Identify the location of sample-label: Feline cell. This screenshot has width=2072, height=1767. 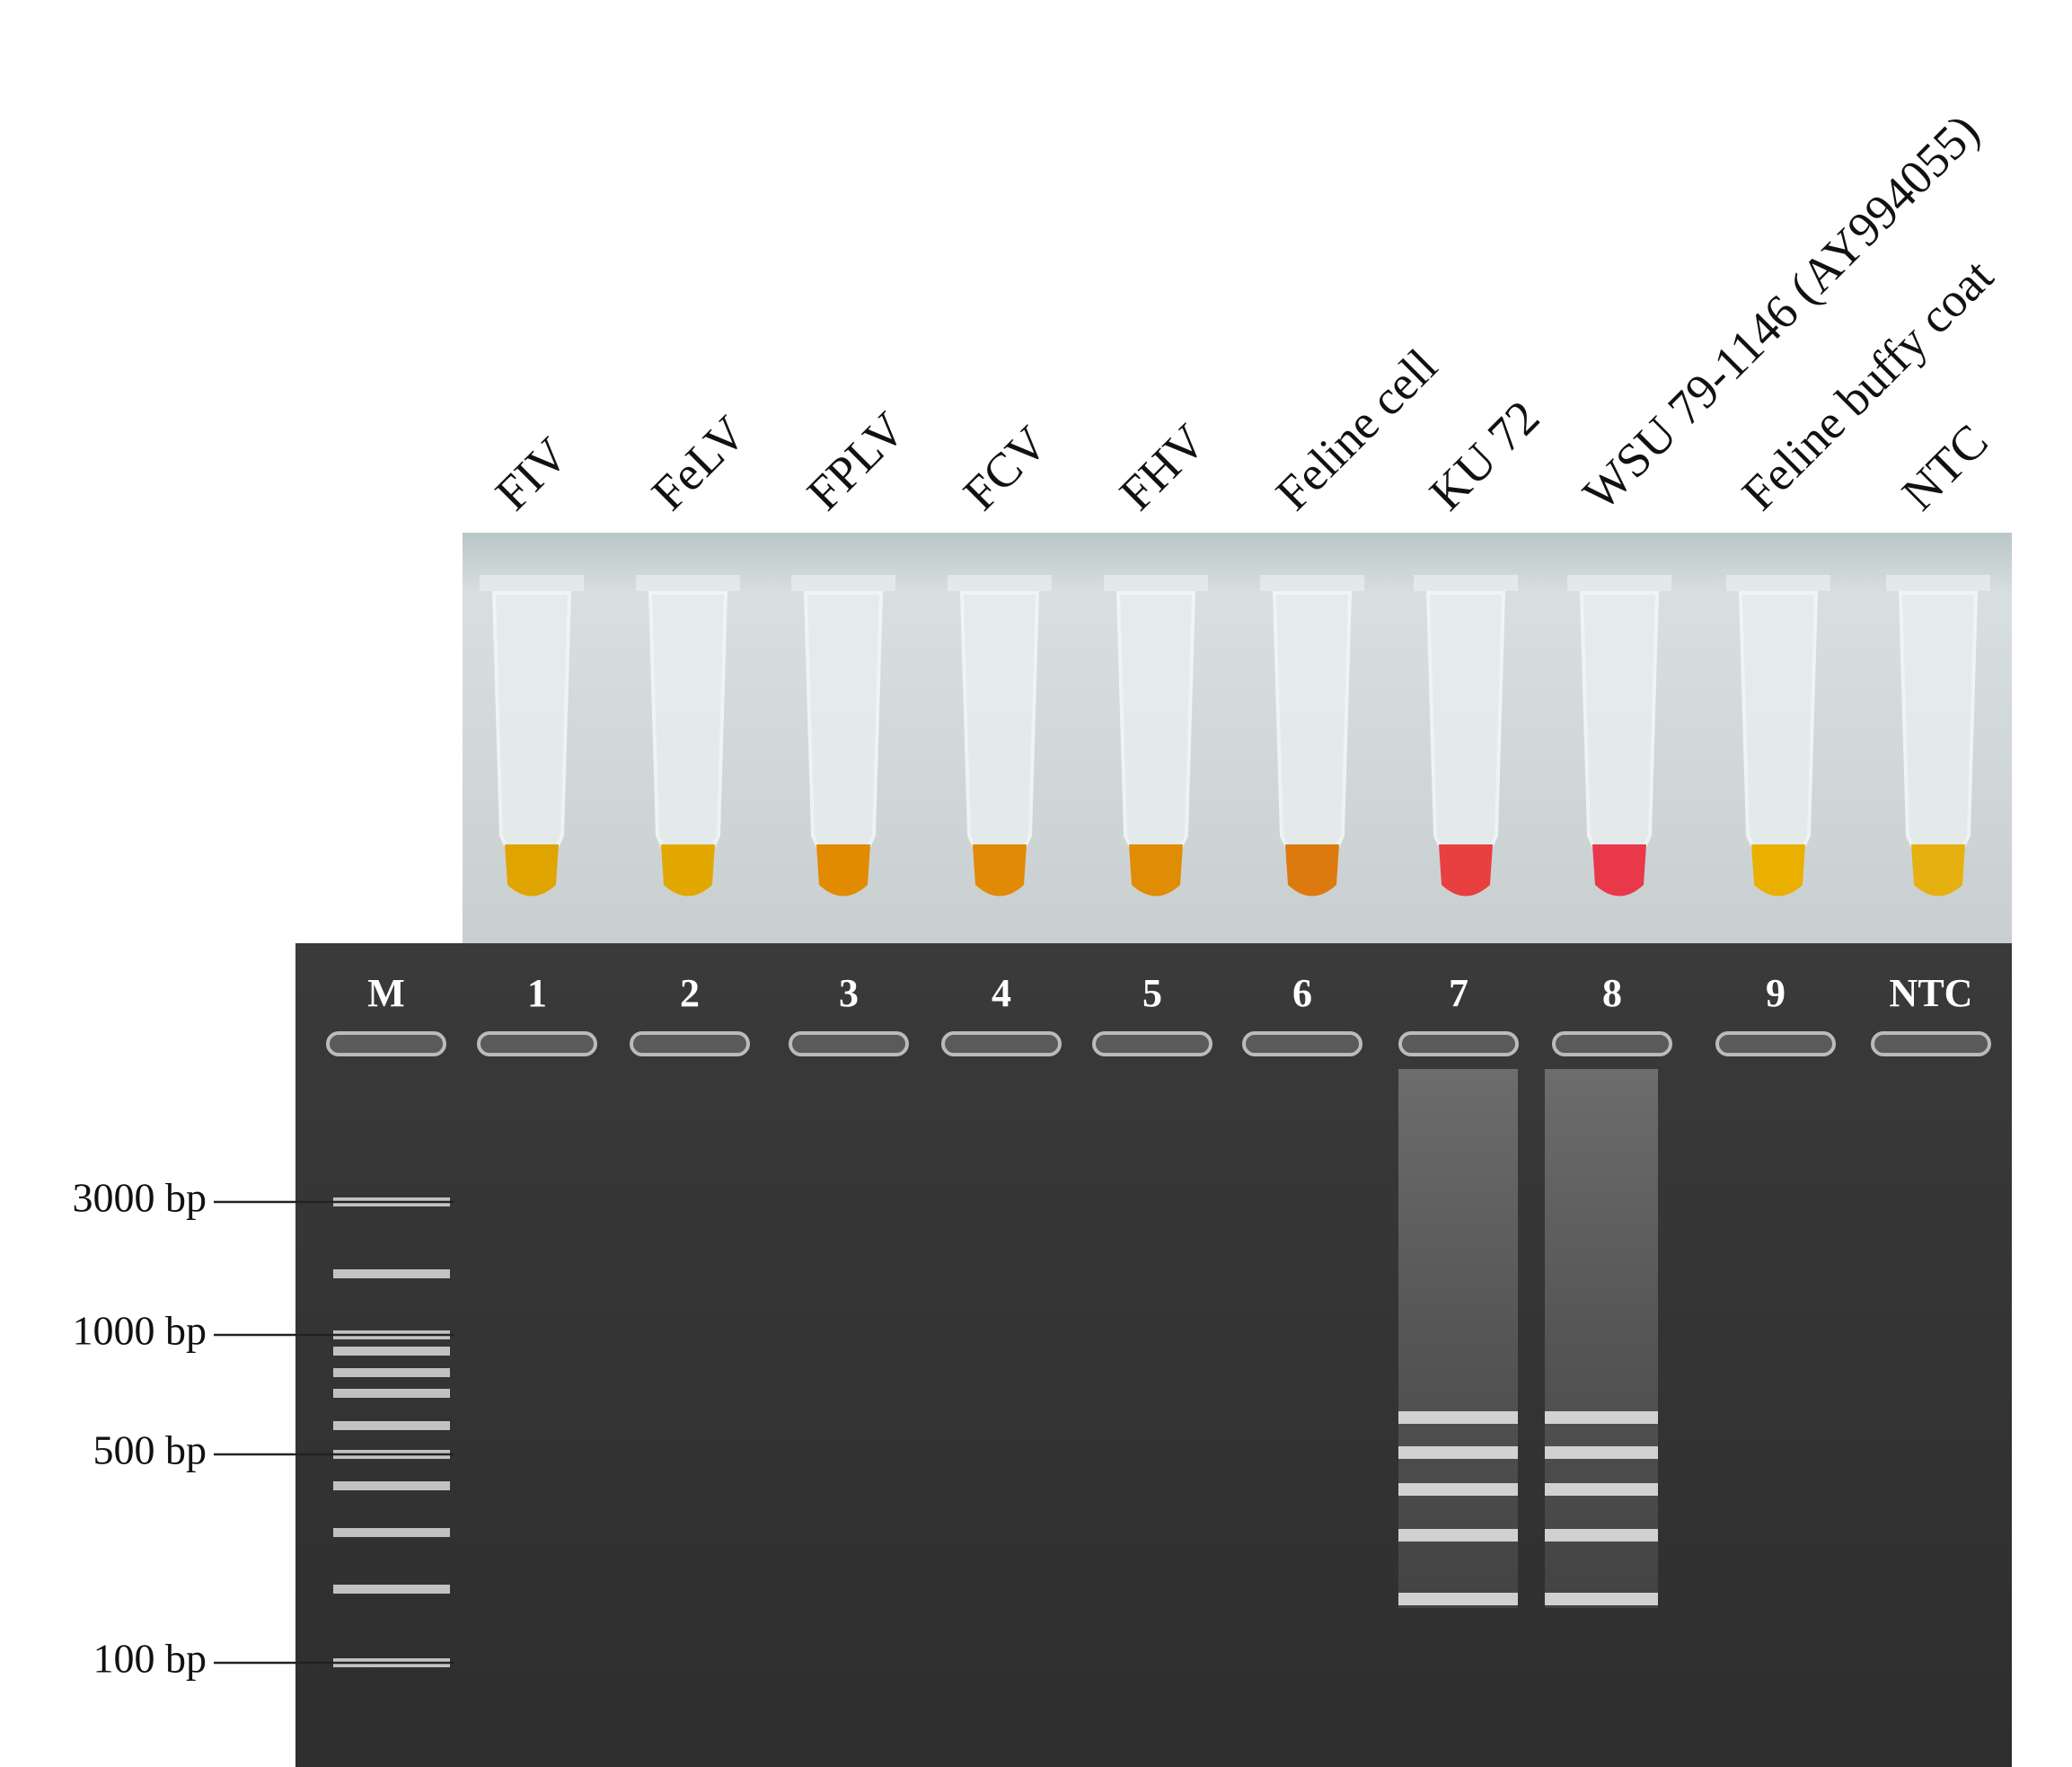
(1357, 430).